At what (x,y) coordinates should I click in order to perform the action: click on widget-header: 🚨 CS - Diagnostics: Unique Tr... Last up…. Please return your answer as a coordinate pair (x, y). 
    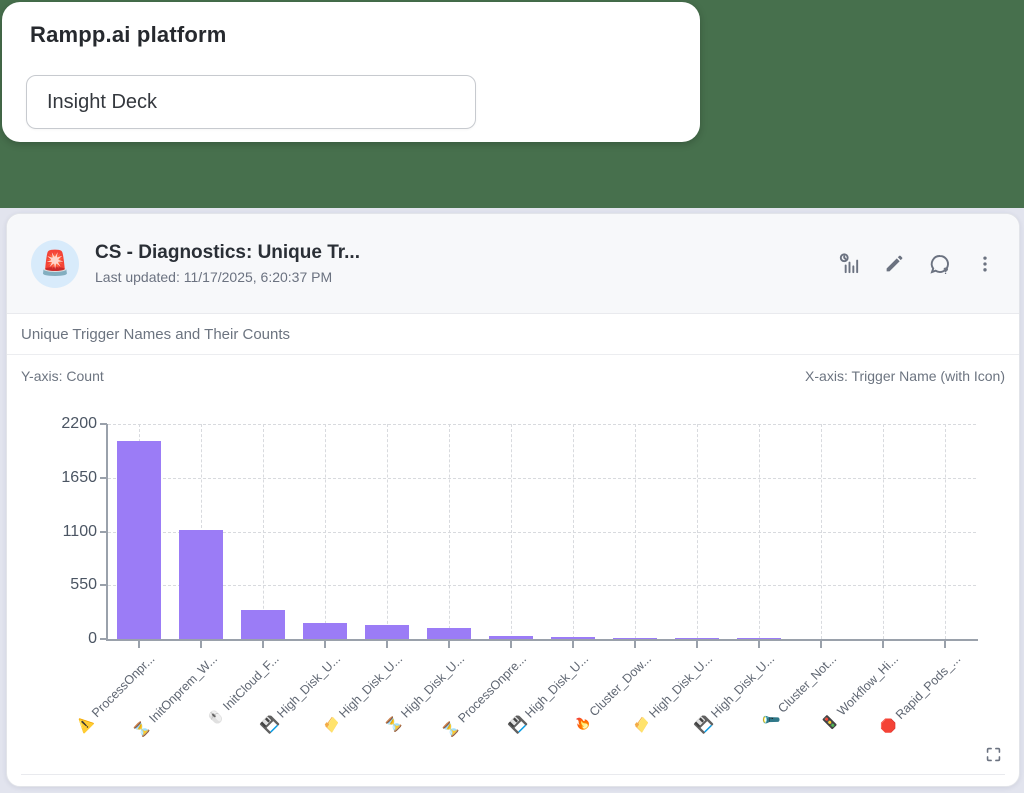
    Looking at the image, I should click on (513, 264).